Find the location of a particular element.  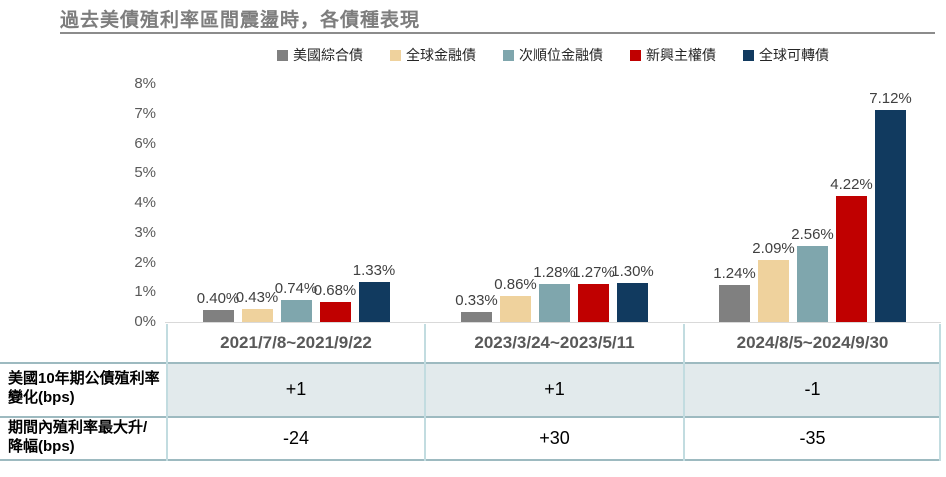

bar-value-label: 0.33% is located at coordinates (476, 300).